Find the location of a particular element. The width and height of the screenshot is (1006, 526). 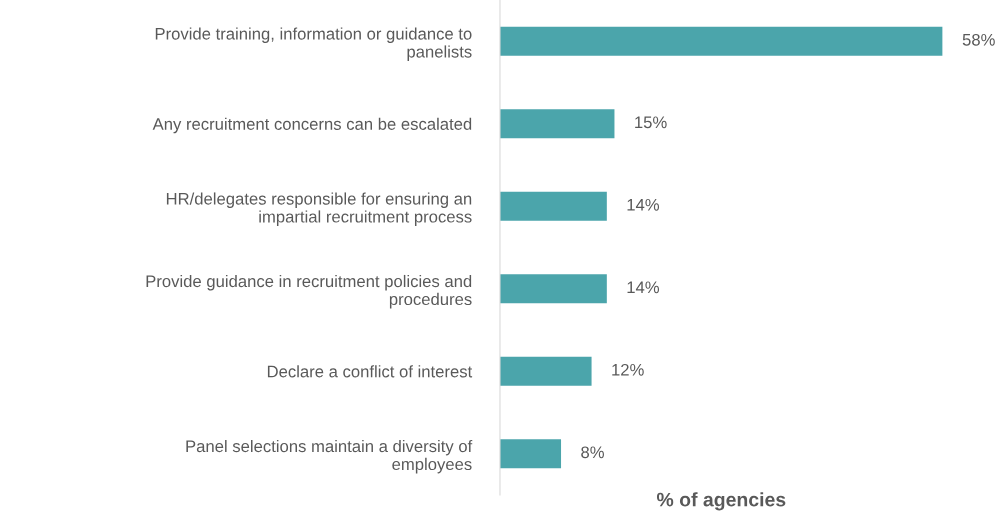

x-axis-title: % of agencies is located at coordinates (721, 501).